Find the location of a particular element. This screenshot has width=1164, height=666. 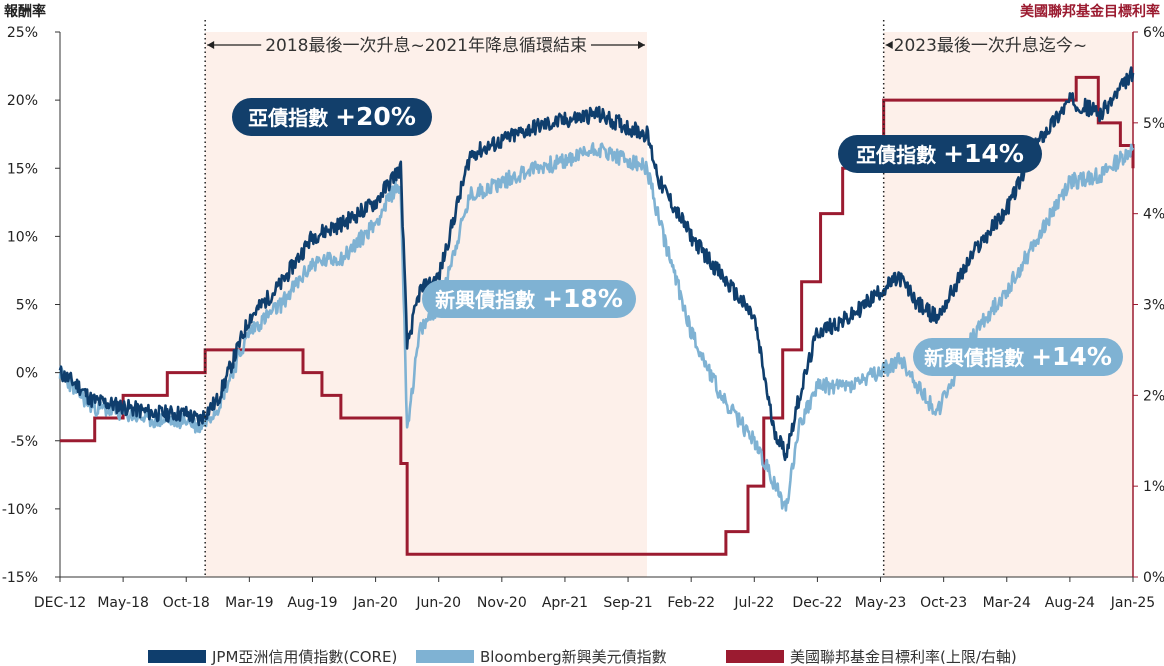

right-axis-ticks: 6% 5% 4% 3% 2% 1% 0% is located at coordinates (1148, 305).